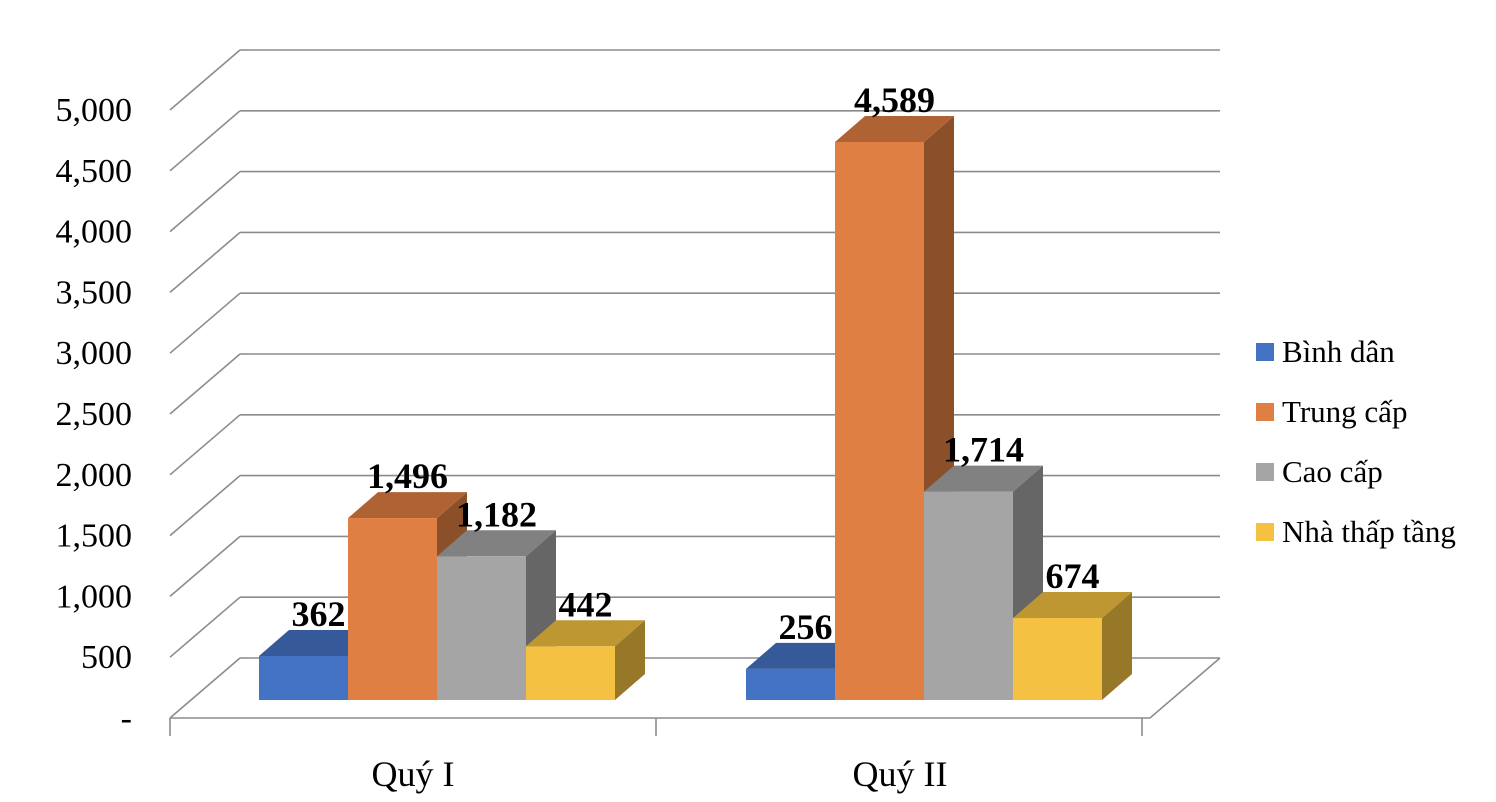 The height and width of the screenshot is (802, 1496). What do you see at coordinates (1073, 576) in the screenshot?
I see `data-label: 674` at bounding box center [1073, 576].